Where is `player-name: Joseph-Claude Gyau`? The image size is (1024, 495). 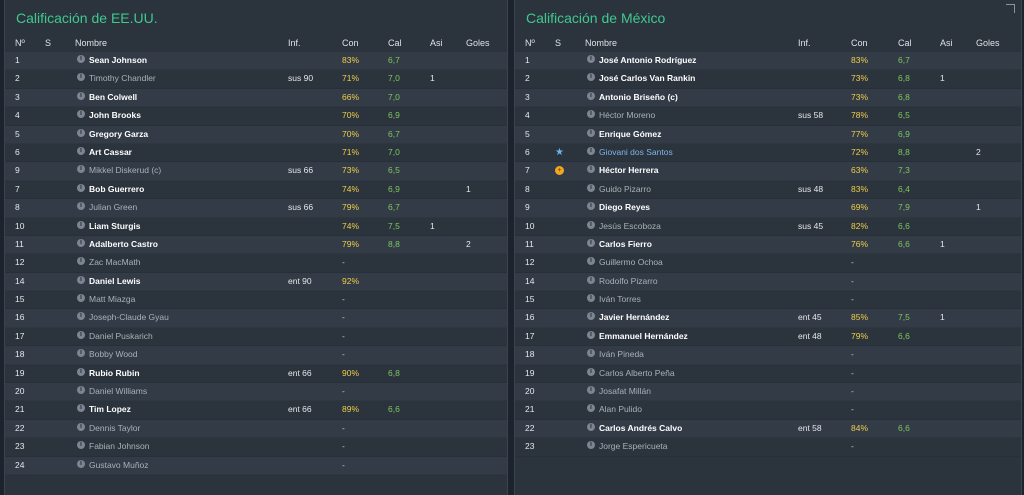 player-name: Joseph-Claude Gyau is located at coordinates (129, 317).